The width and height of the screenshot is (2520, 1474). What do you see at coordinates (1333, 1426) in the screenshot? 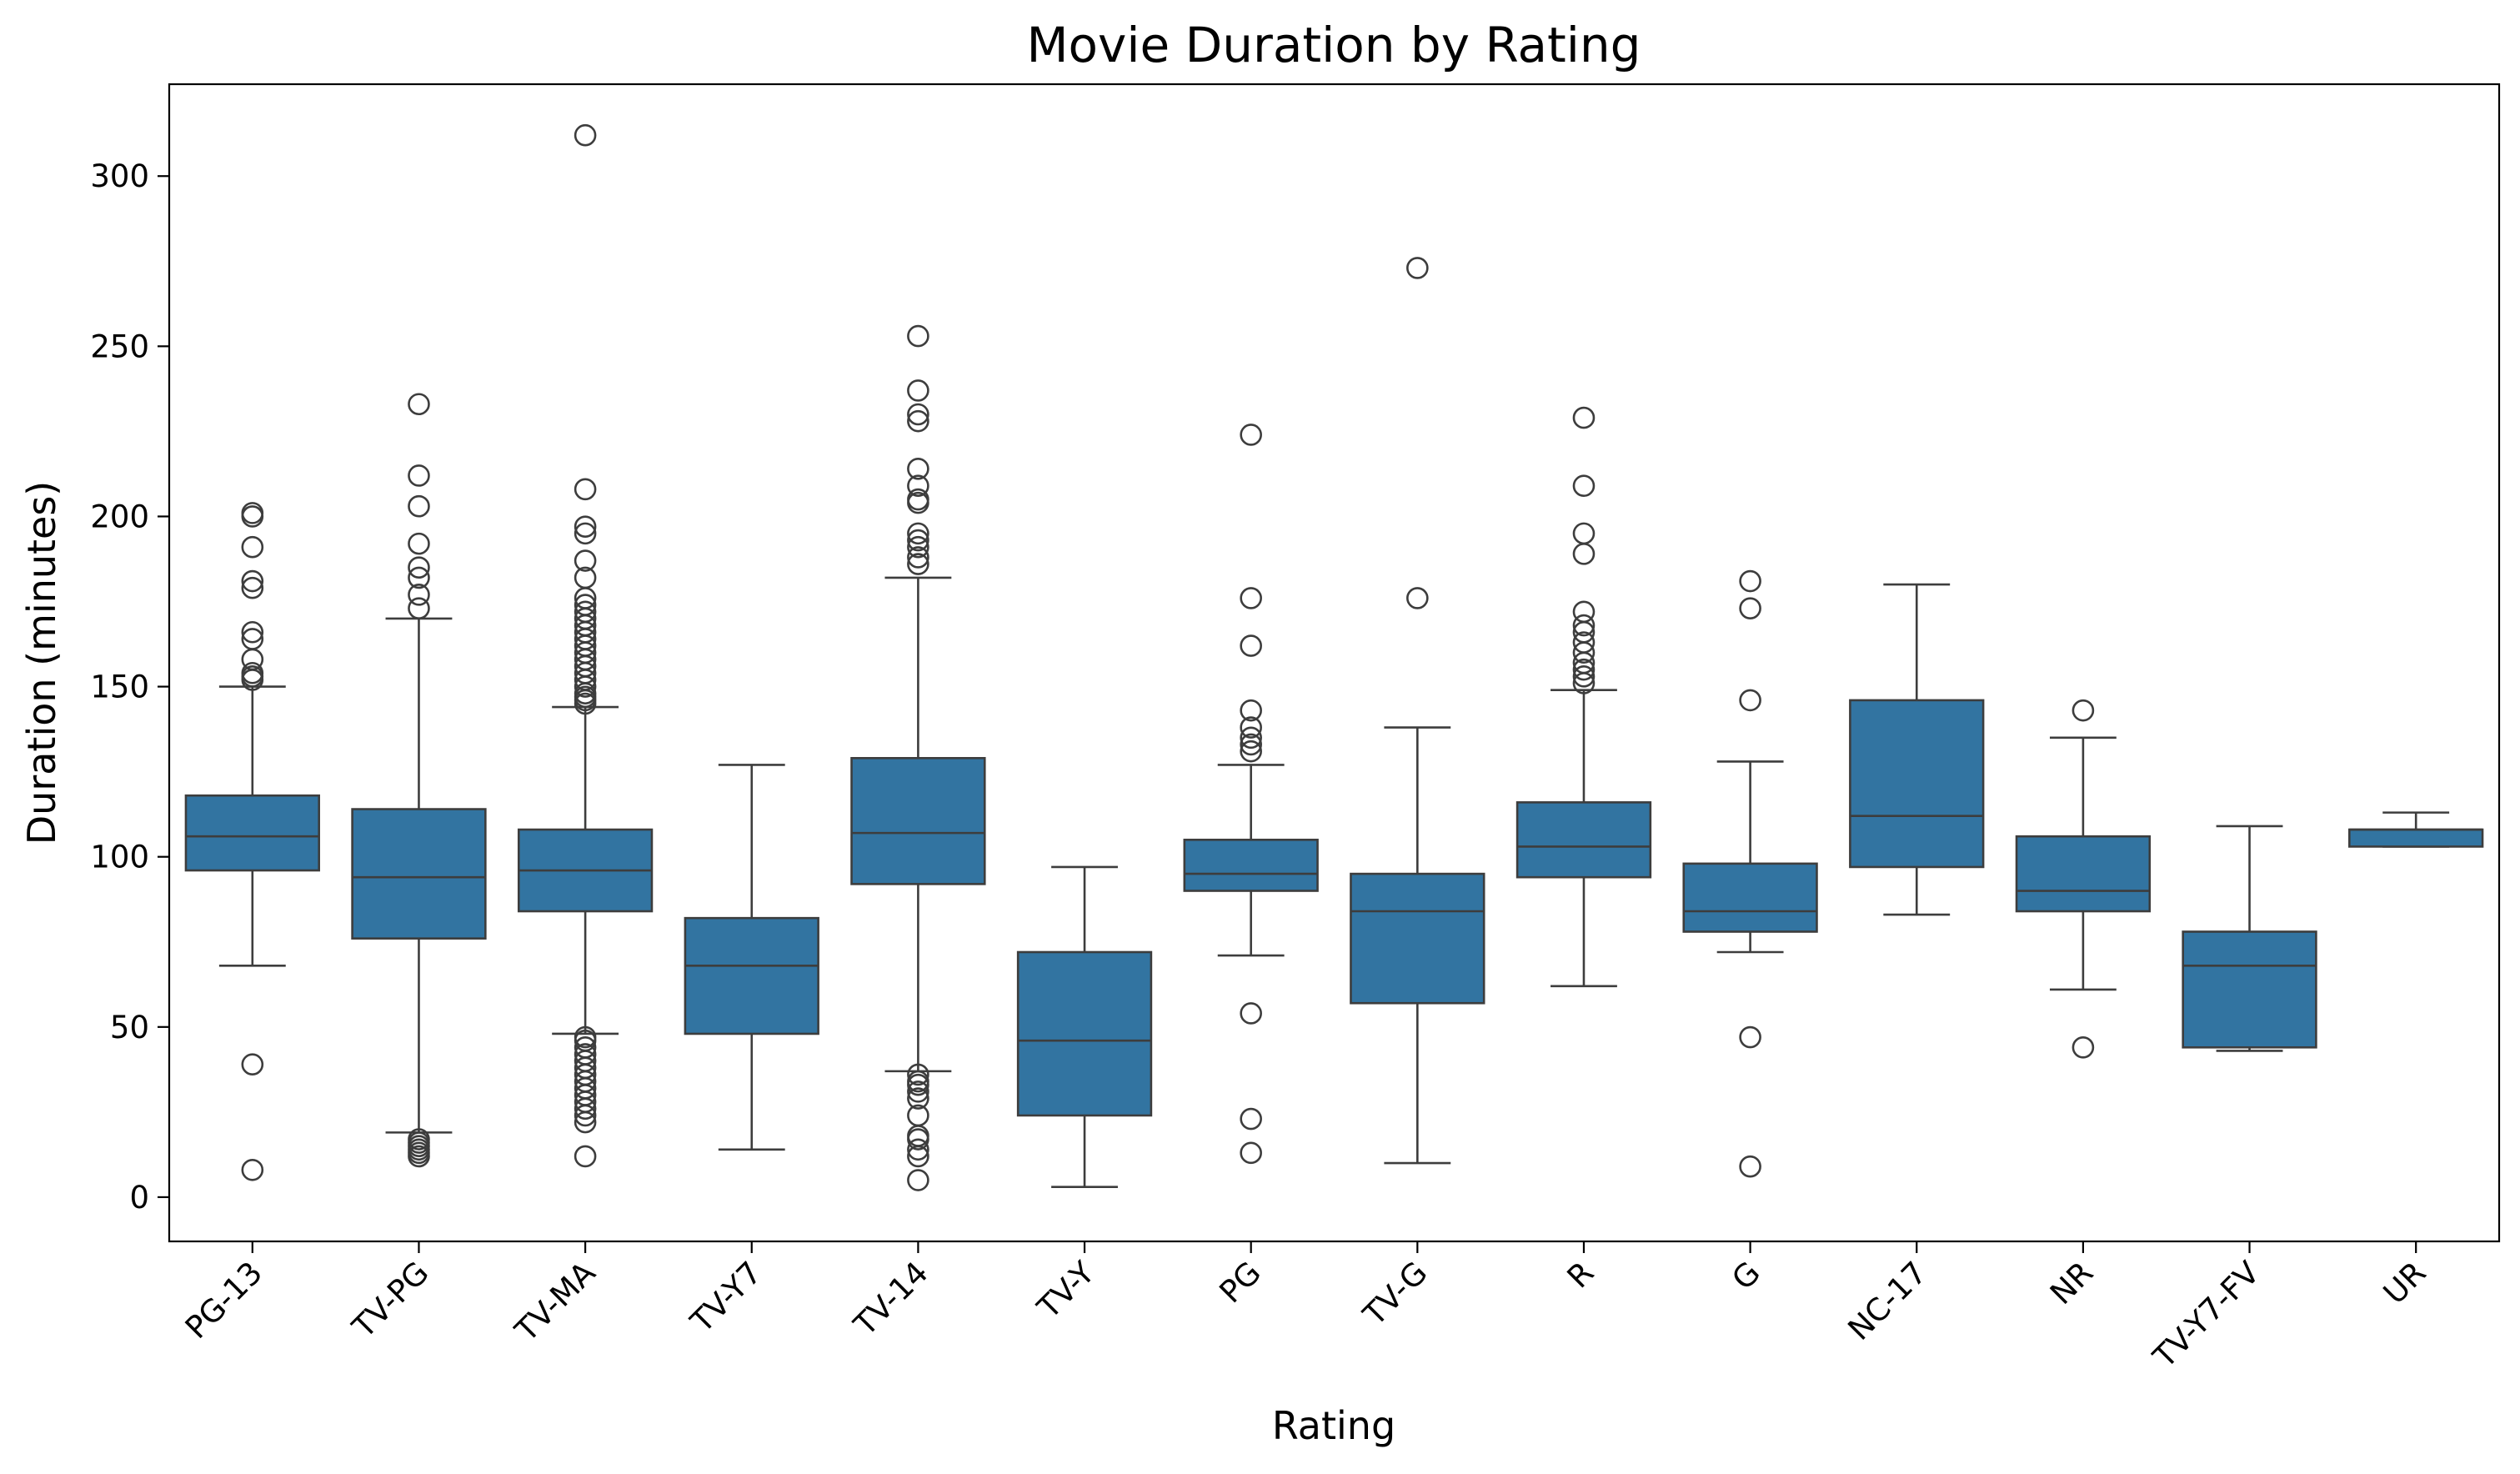
I see `x-axis-label: Rating` at bounding box center [1333, 1426].